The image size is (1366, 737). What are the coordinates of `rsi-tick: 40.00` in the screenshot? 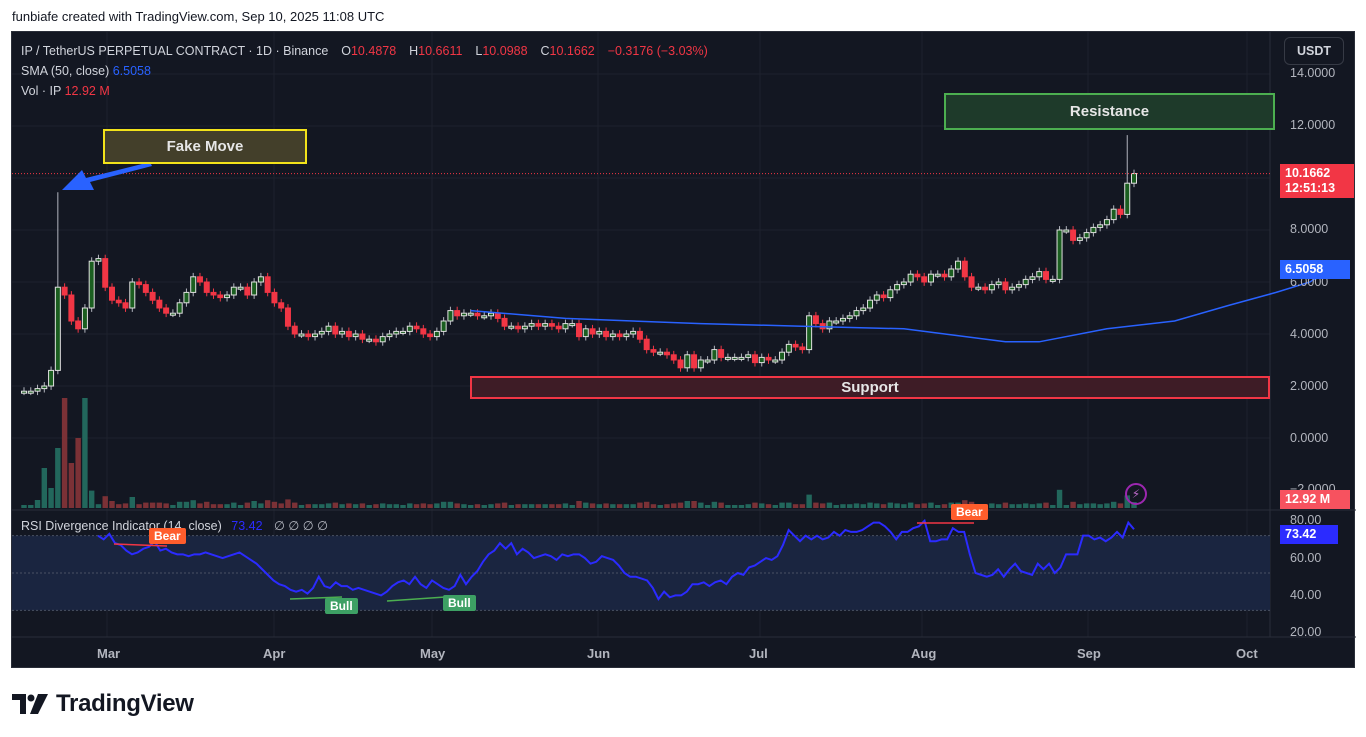 It's located at (1306, 595).